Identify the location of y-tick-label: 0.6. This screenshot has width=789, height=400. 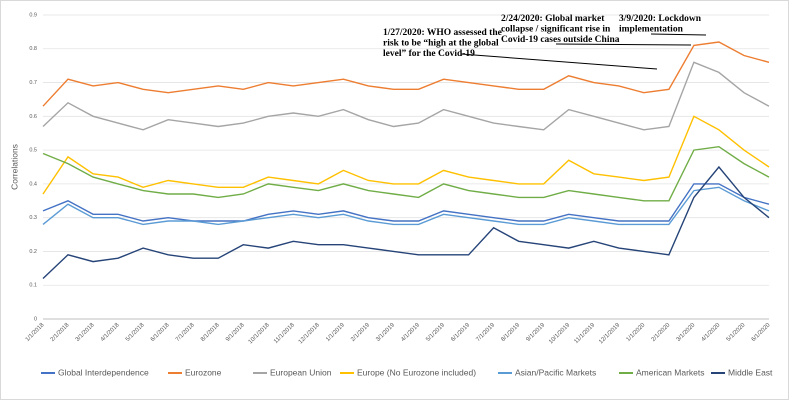
(33, 117).